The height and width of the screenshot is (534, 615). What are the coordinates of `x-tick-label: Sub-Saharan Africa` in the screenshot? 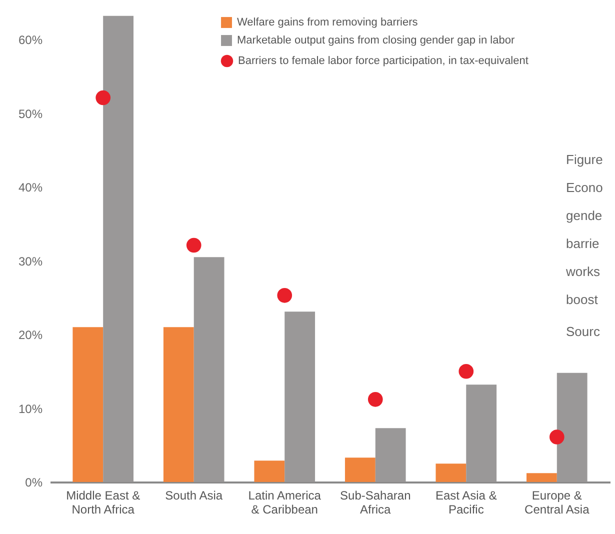 It's located at (375, 502).